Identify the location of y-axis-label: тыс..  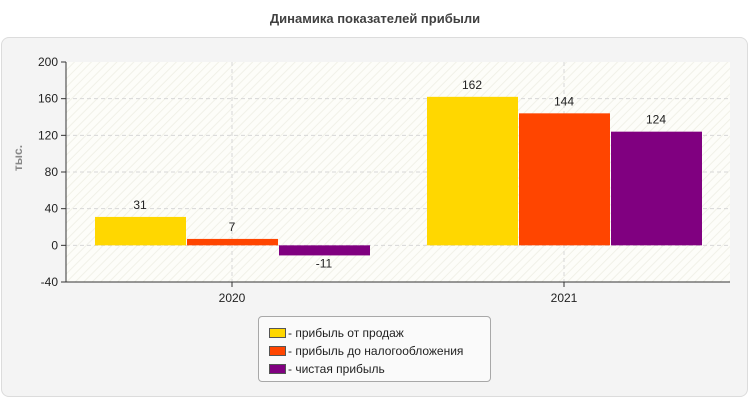
(18, 158).